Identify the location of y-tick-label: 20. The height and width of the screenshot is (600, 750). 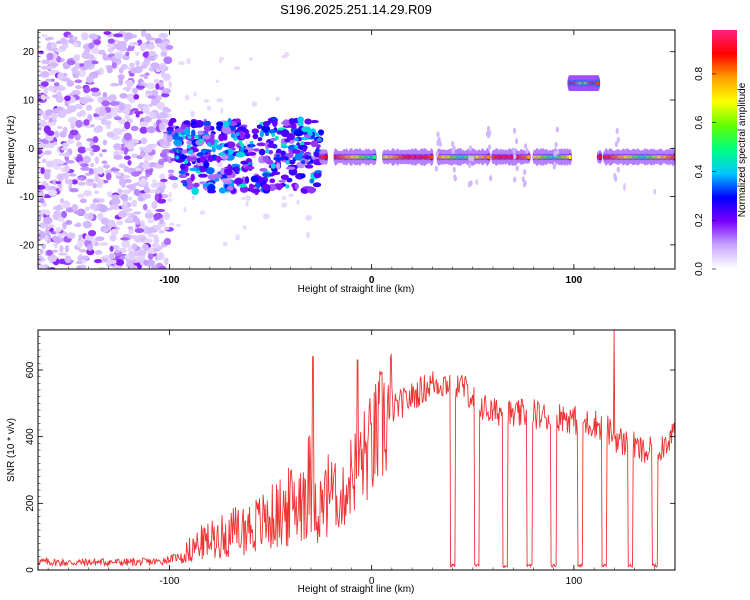
(29, 52).